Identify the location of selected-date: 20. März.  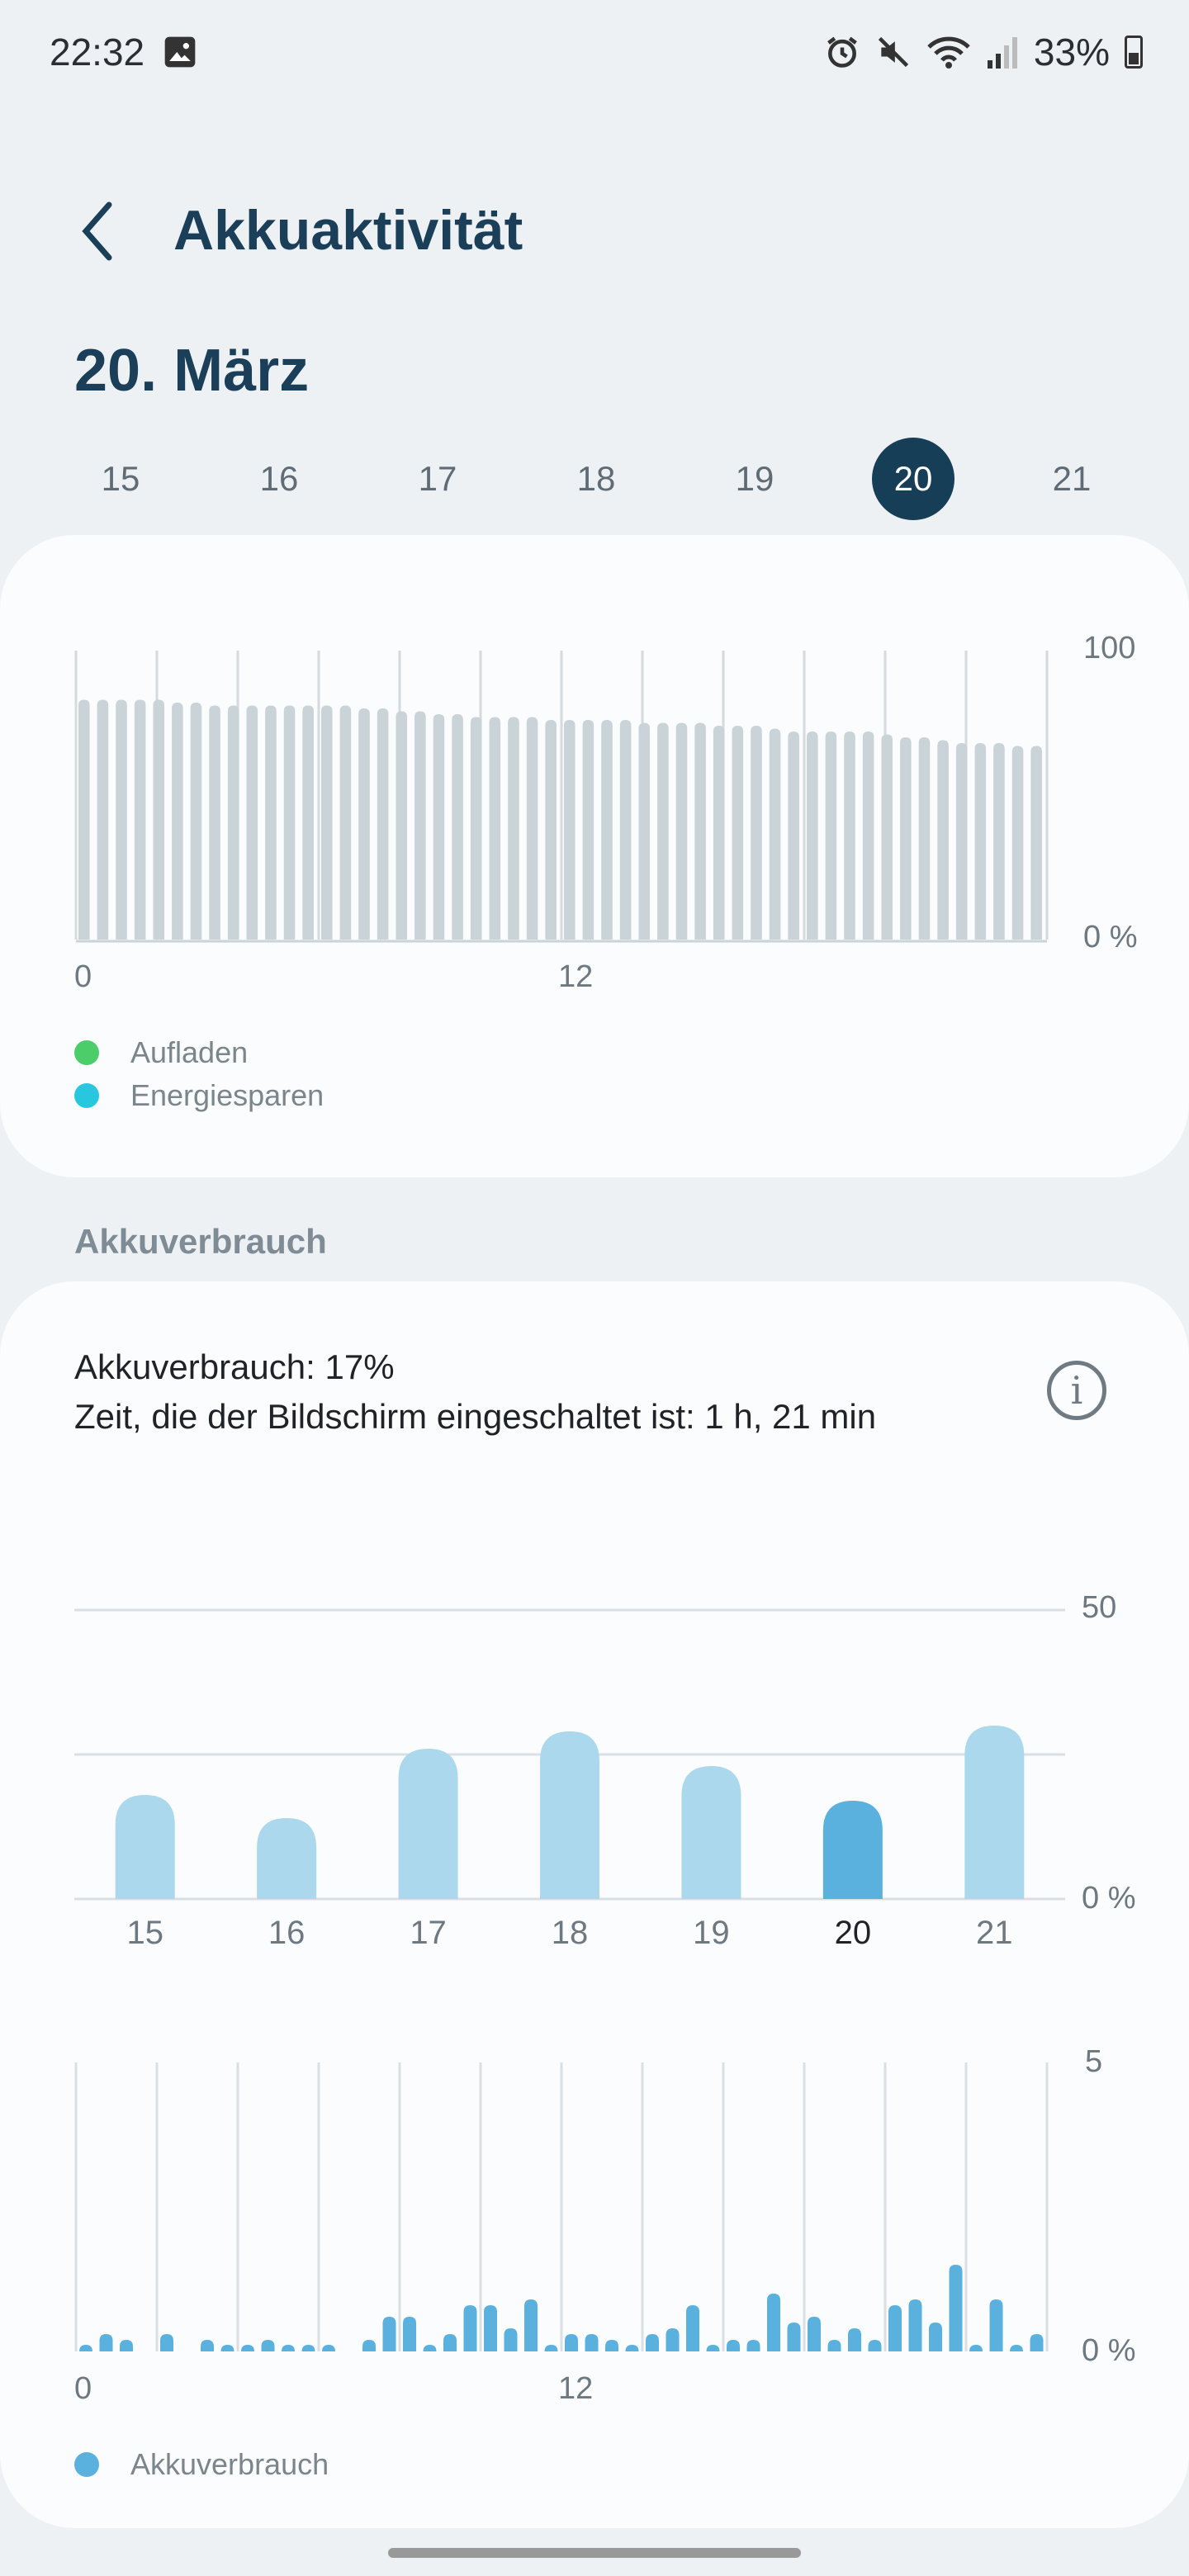
(192, 371).